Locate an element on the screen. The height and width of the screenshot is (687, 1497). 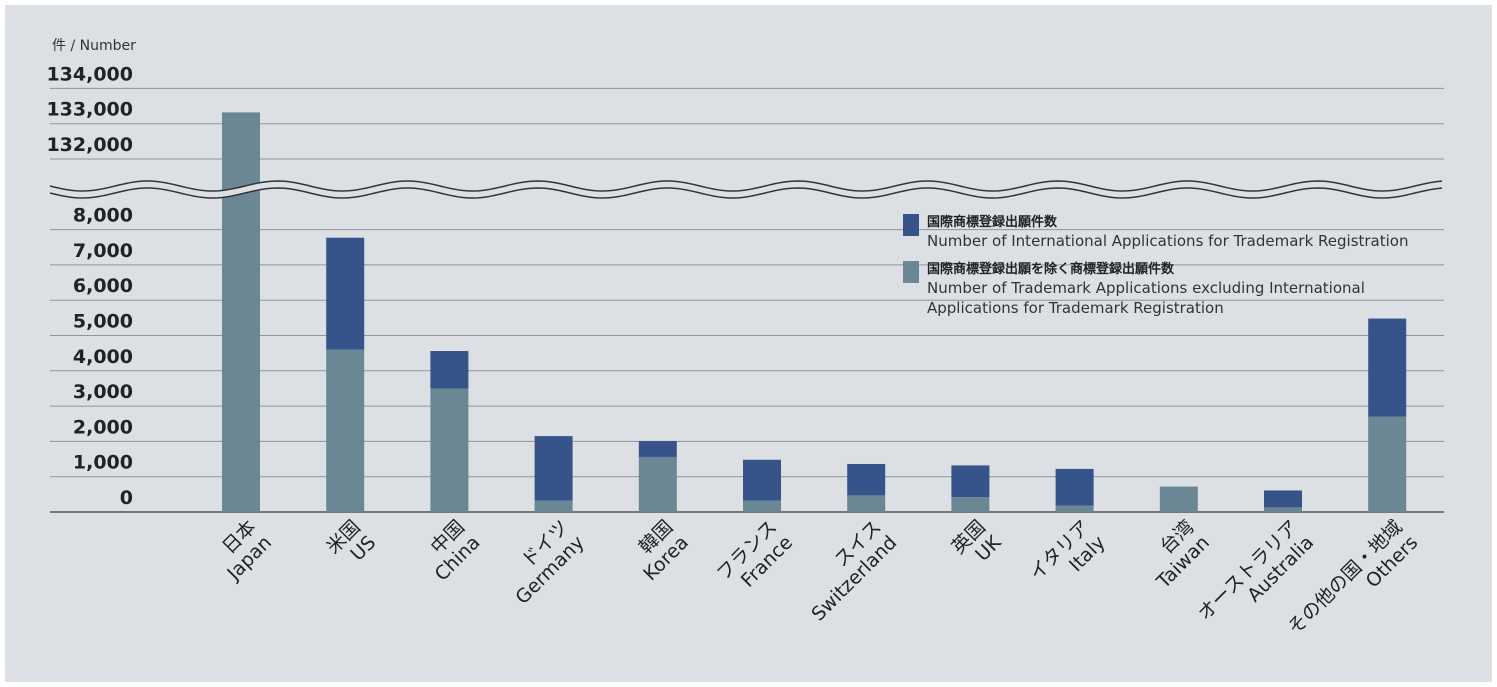
y-tick-label: 4,000 is located at coordinates (103, 357).